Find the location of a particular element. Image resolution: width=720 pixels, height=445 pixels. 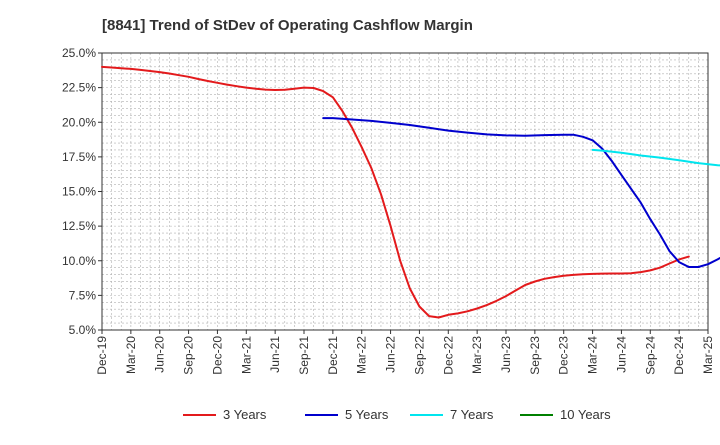

x-tick-label: Sep-21 is located at coordinates (304, 355).